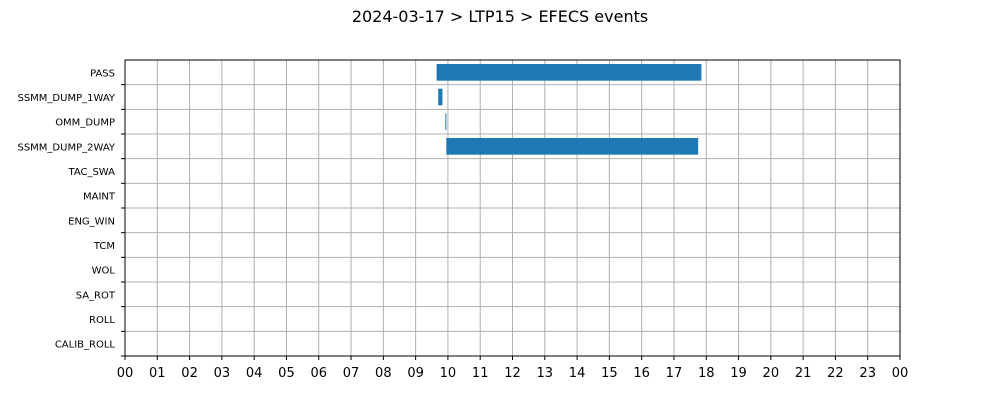  I want to click on y-tick-label: TAC_SWA, so click(91, 172).